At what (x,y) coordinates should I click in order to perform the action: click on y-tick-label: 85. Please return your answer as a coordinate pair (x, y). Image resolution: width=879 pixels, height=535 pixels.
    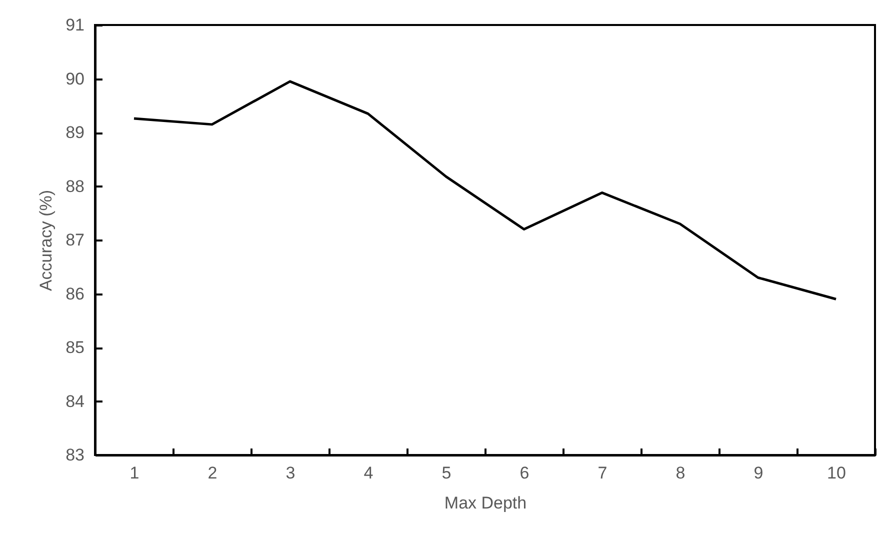
    Looking at the image, I should click on (75, 347).